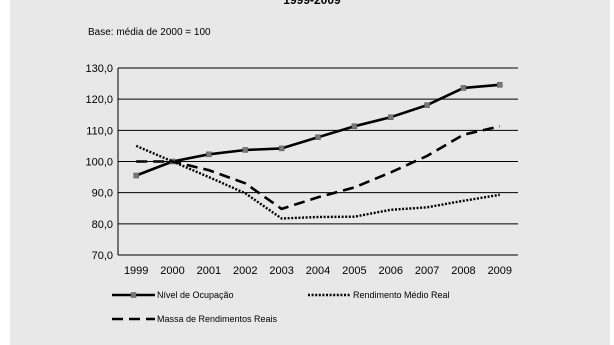 This screenshot has width=614, height=345. I want to click on y-tick-label: 130,0, so click(99, 69).